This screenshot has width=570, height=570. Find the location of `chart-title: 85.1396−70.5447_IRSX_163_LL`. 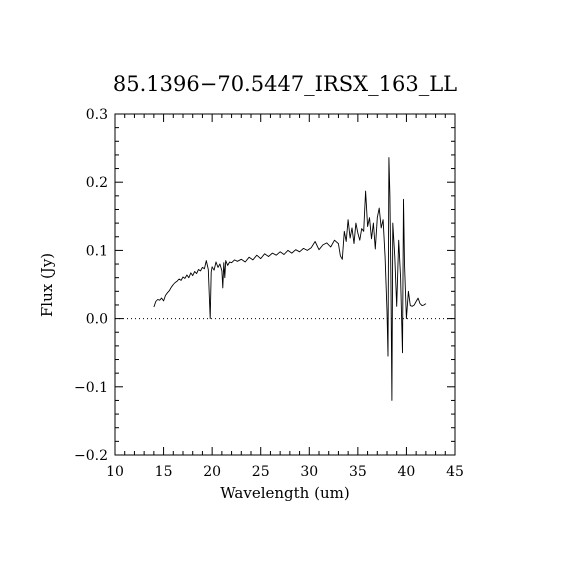

chart-title: 85.1396−70.5447_IRSX_163_LL is located at coordinates (285, 84).